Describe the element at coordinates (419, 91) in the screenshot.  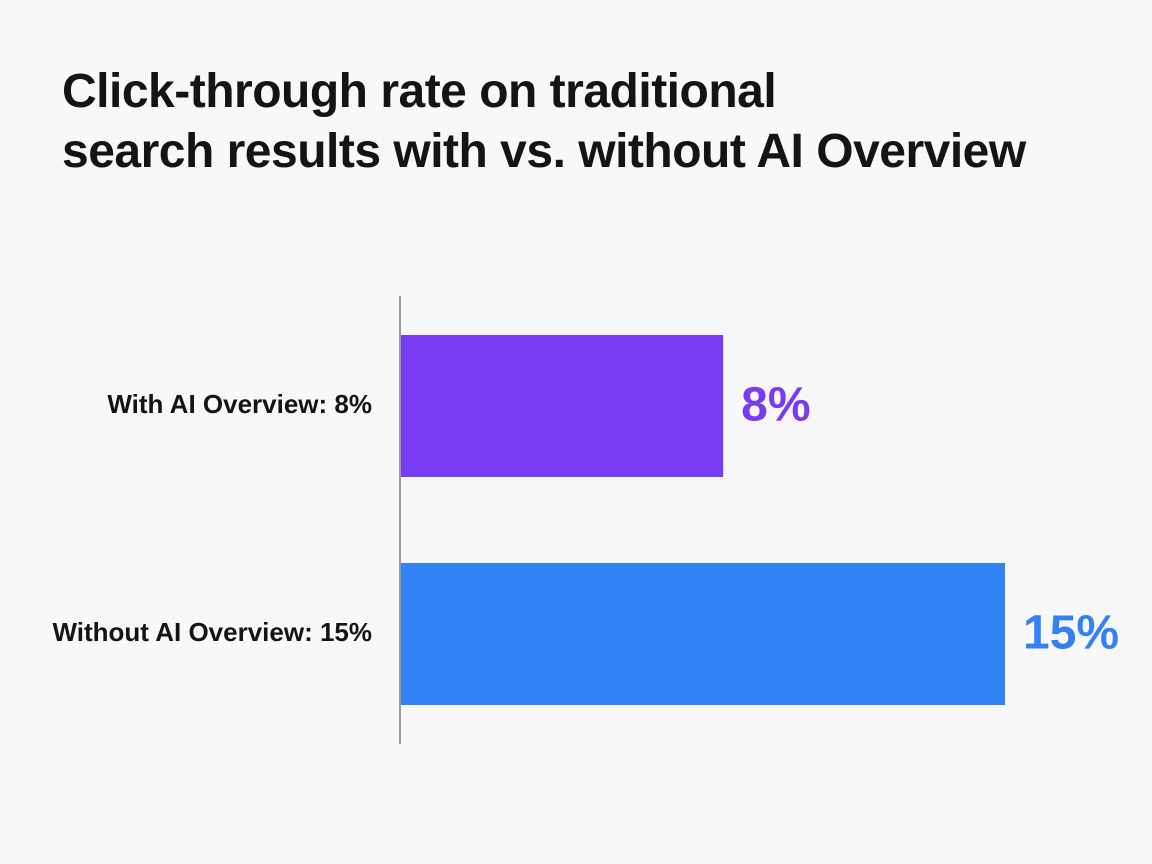
I see `chart-title-line-1: Click-through rate on traditional` at that location.